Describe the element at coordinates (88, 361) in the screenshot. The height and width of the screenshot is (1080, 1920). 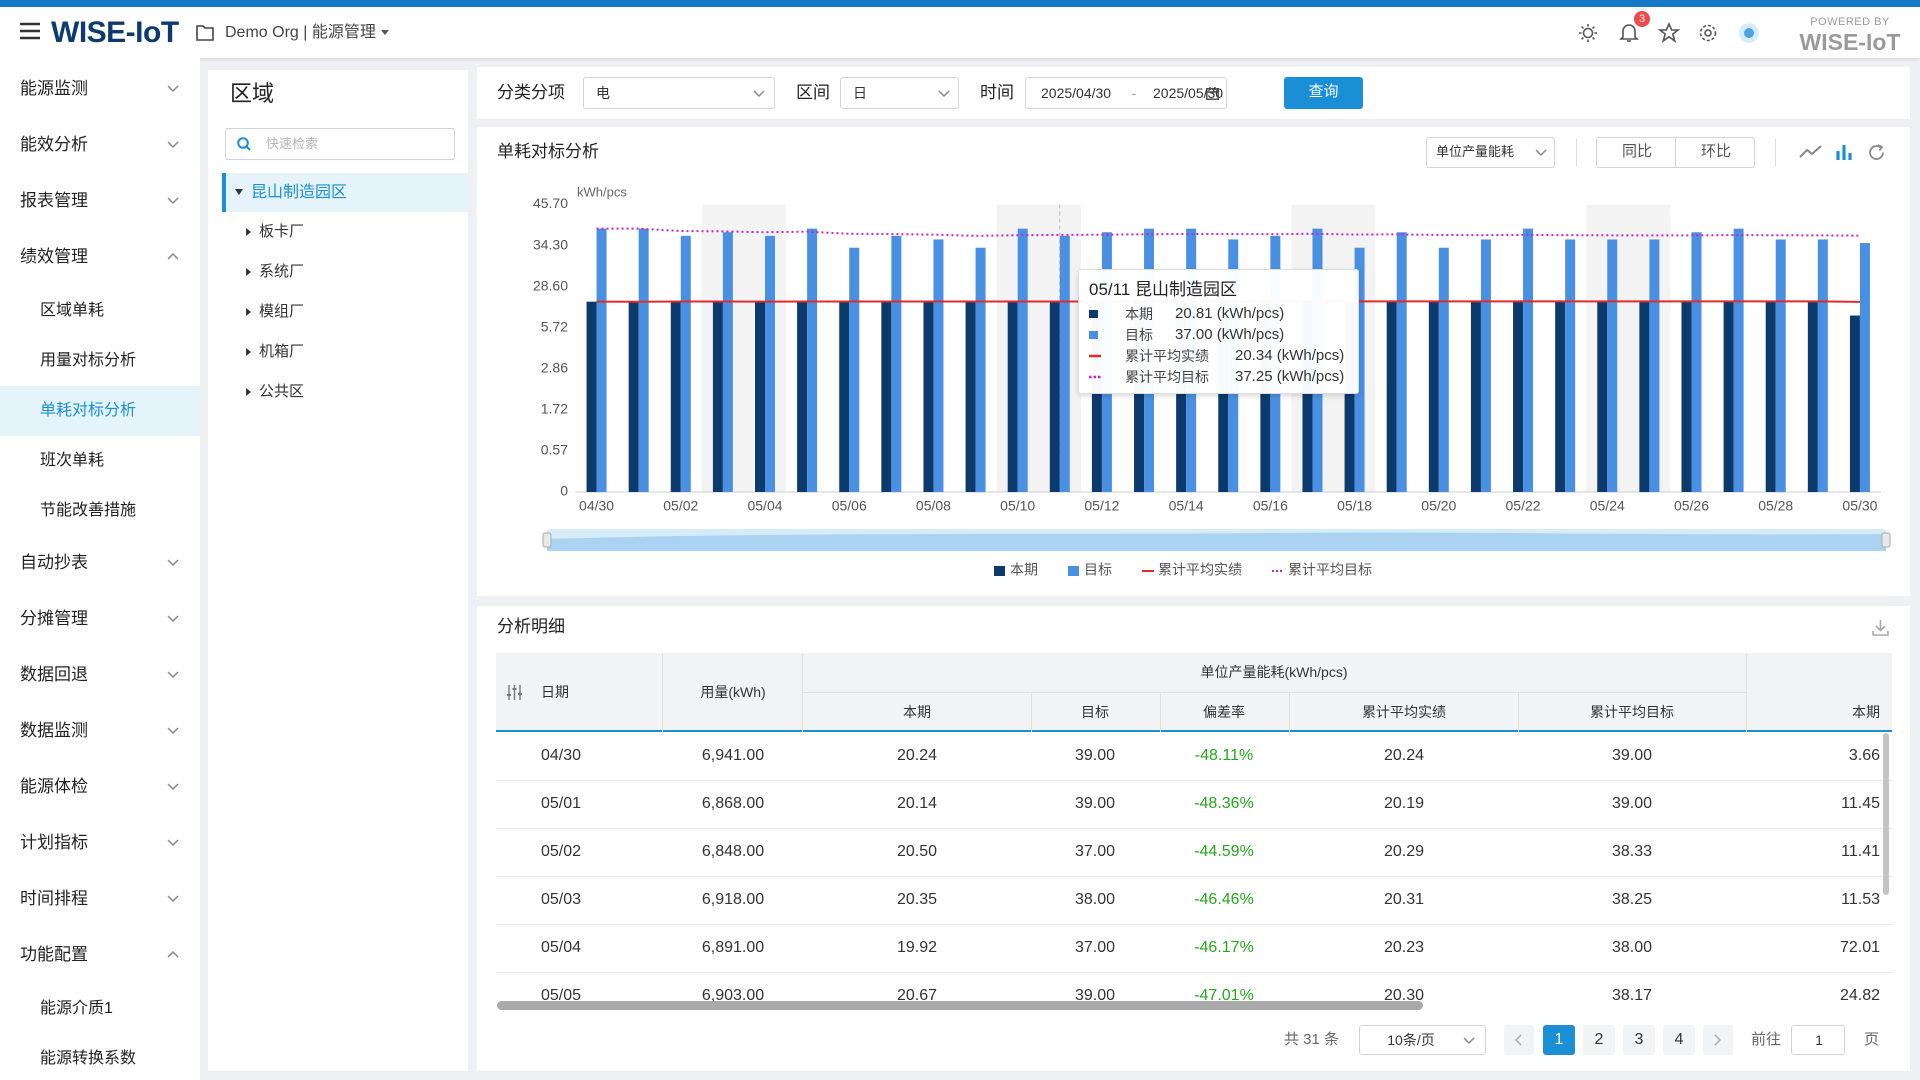
I see `submenu-item: 用量对标分析` at that location.